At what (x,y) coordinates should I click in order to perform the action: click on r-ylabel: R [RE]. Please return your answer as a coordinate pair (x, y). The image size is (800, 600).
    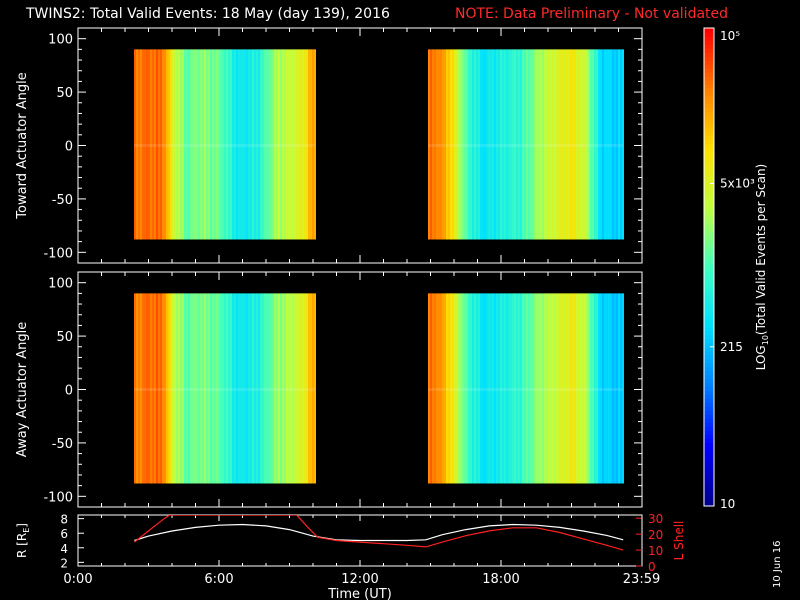
    Looking at the image, I should click on (23, 540).